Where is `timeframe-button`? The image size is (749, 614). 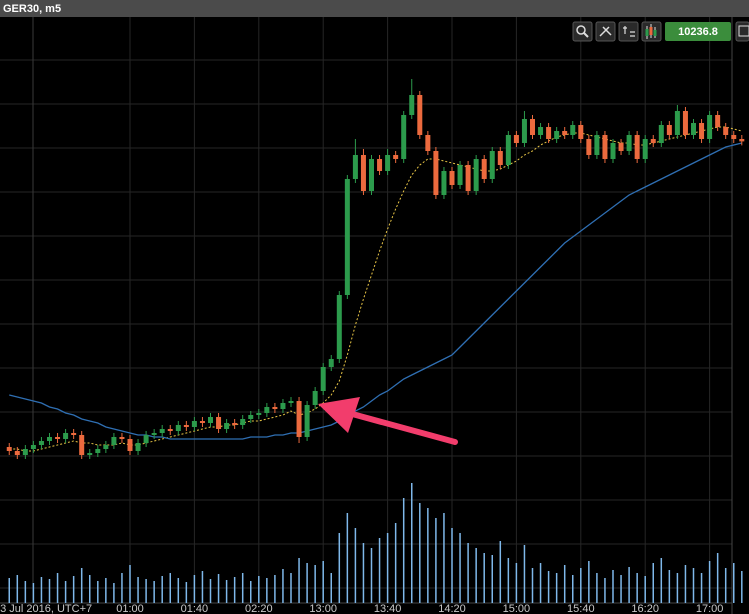 timeframe-button is located at coordinates (628, 31).